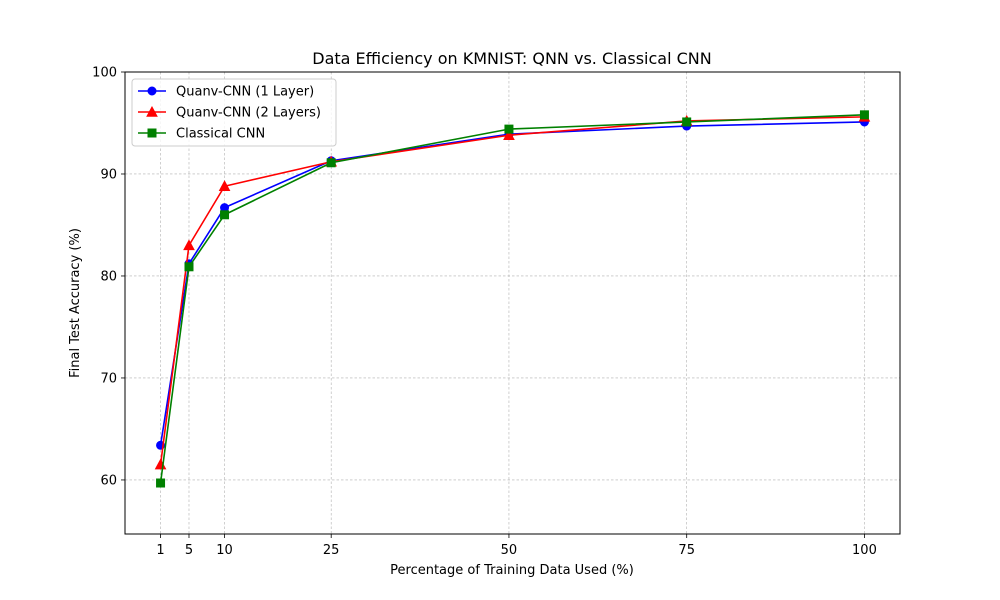  What do you see at coordinates (512, 570) in the screenshot?
I see `x-axis-label: Percentage of Training Data Used (%)` at bounding box center [512, 570].